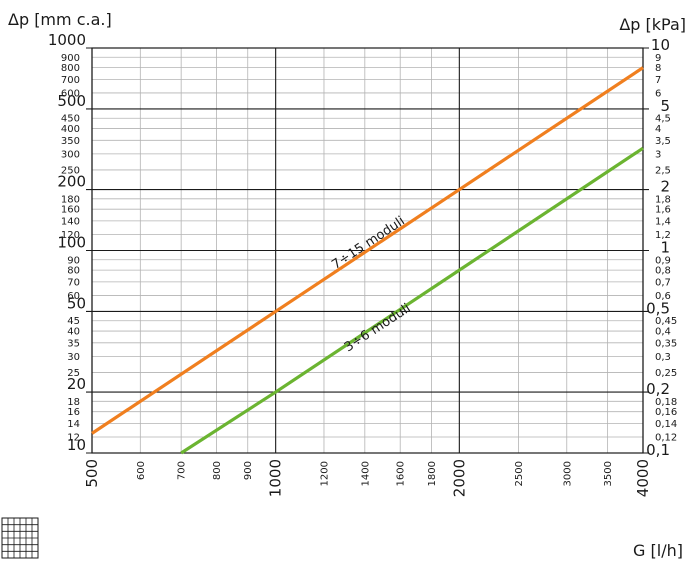 The image size is (694, 565). I want to click on y-axis-label-left: Δp [mm c.a.], so click(60, 19).